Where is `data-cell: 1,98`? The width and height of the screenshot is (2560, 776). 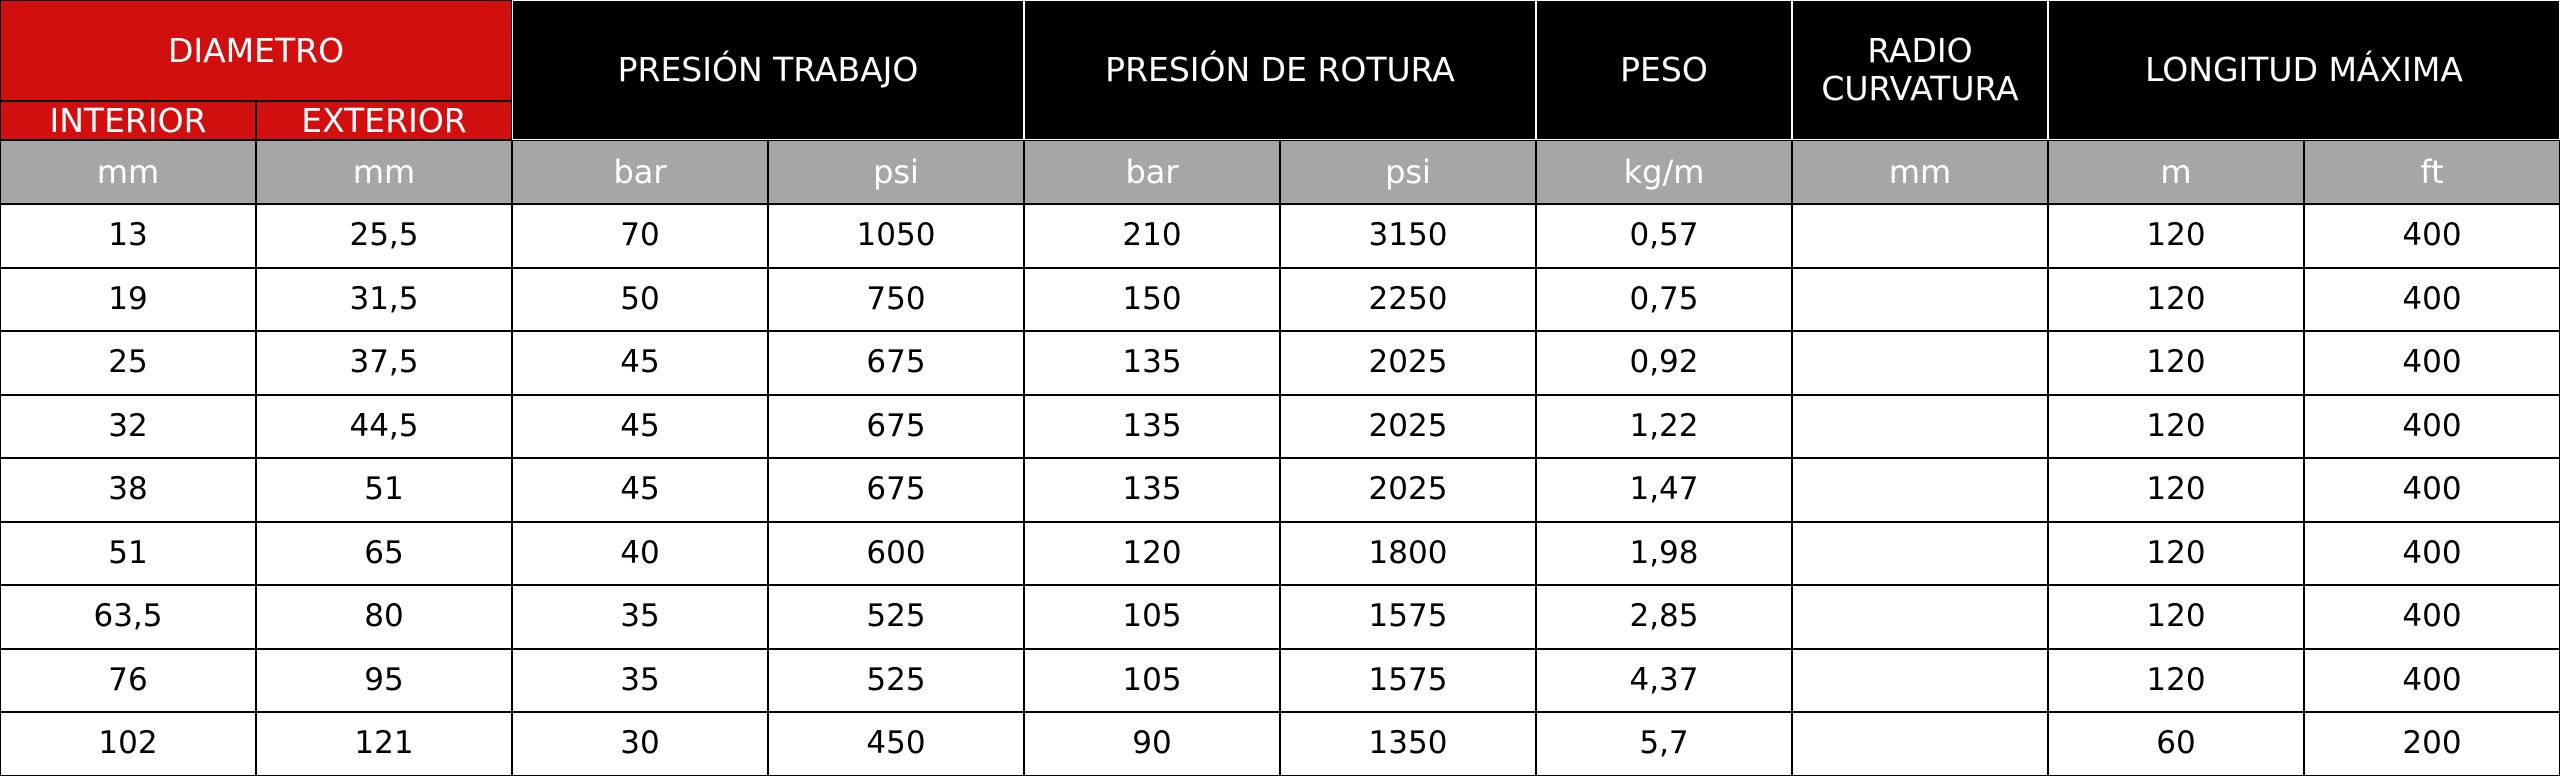 data-cell: 1,98 is located at coordinates (1664, 553).